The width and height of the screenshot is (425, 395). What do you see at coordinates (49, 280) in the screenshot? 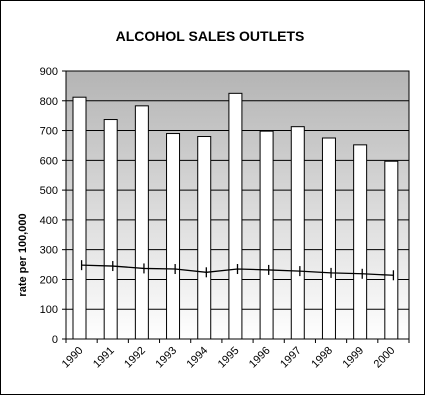
I see `y-tick-label: 200` at bounding box center [49, 280].